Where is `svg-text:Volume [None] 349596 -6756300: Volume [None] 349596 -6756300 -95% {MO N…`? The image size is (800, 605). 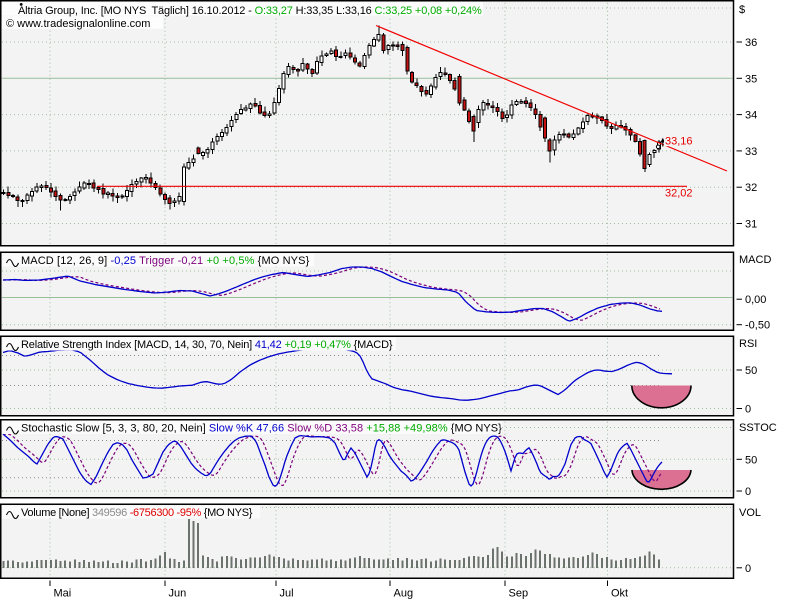 svg-text:Volume [None] 349596 -6756300: Volume [None] 349596 -6756300 -95% {MO N… is located at coordinates (137, 513).